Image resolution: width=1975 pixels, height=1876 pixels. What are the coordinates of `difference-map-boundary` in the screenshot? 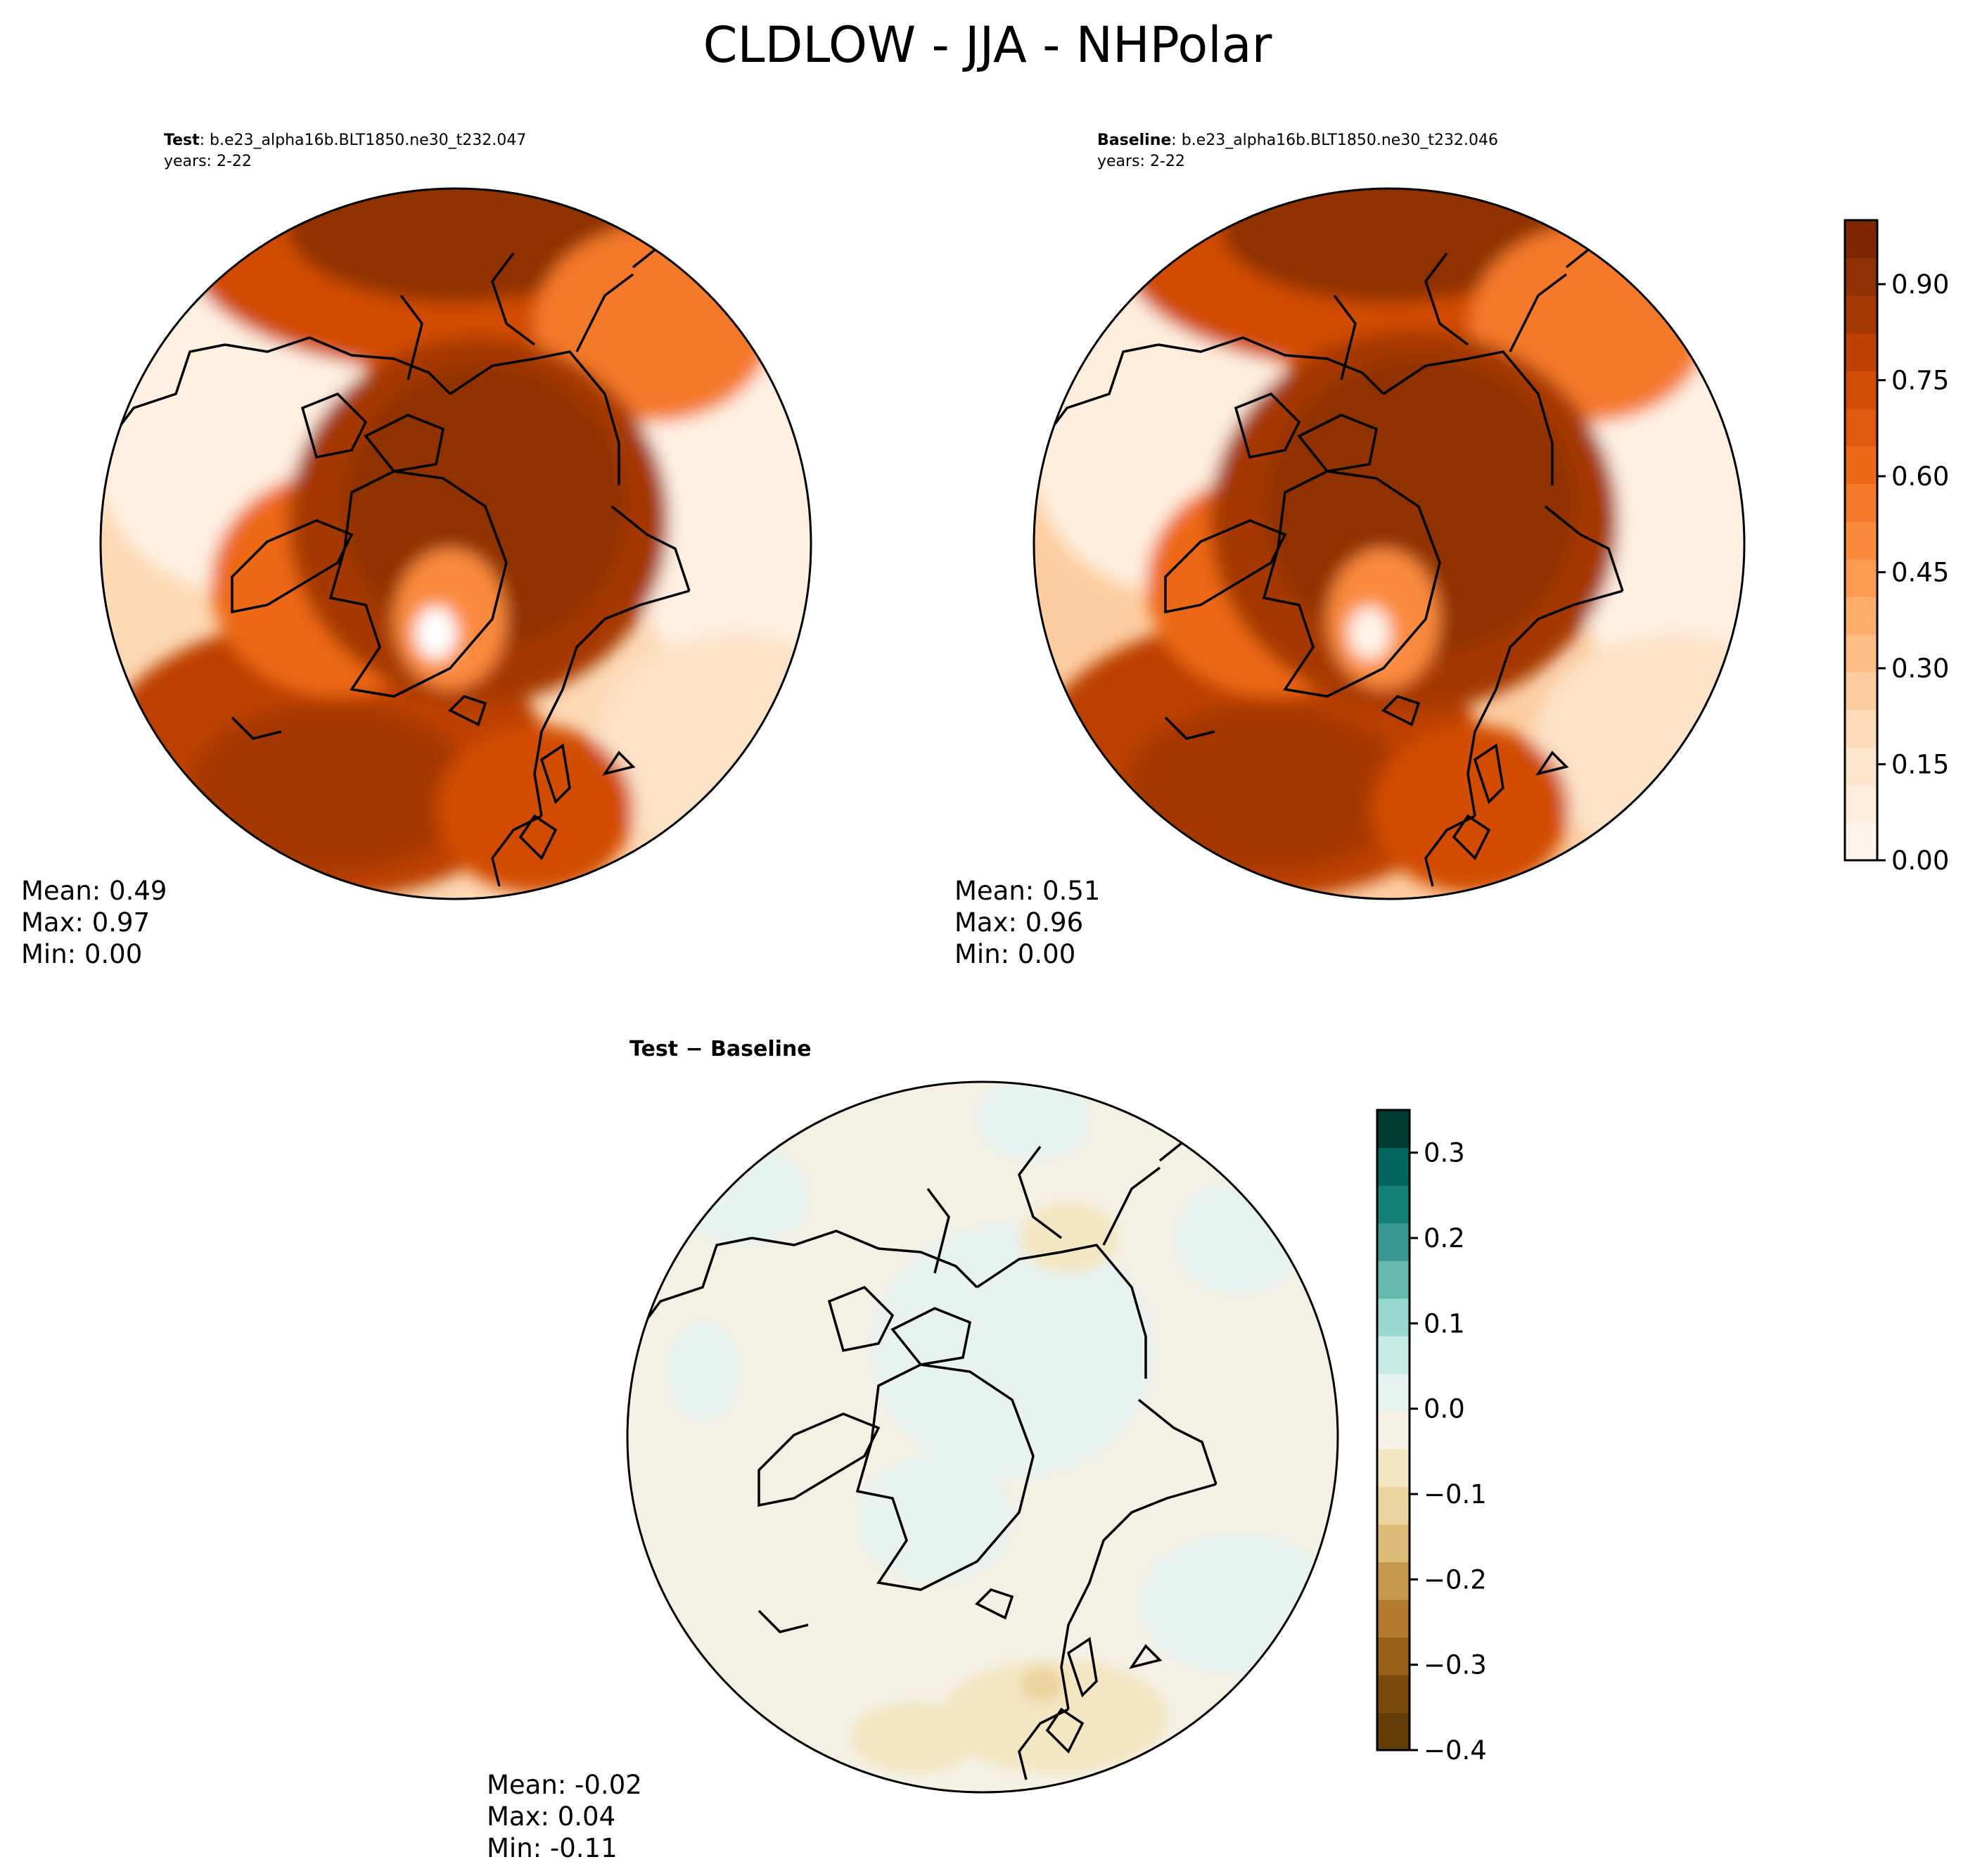 It's located at (982, 1437).